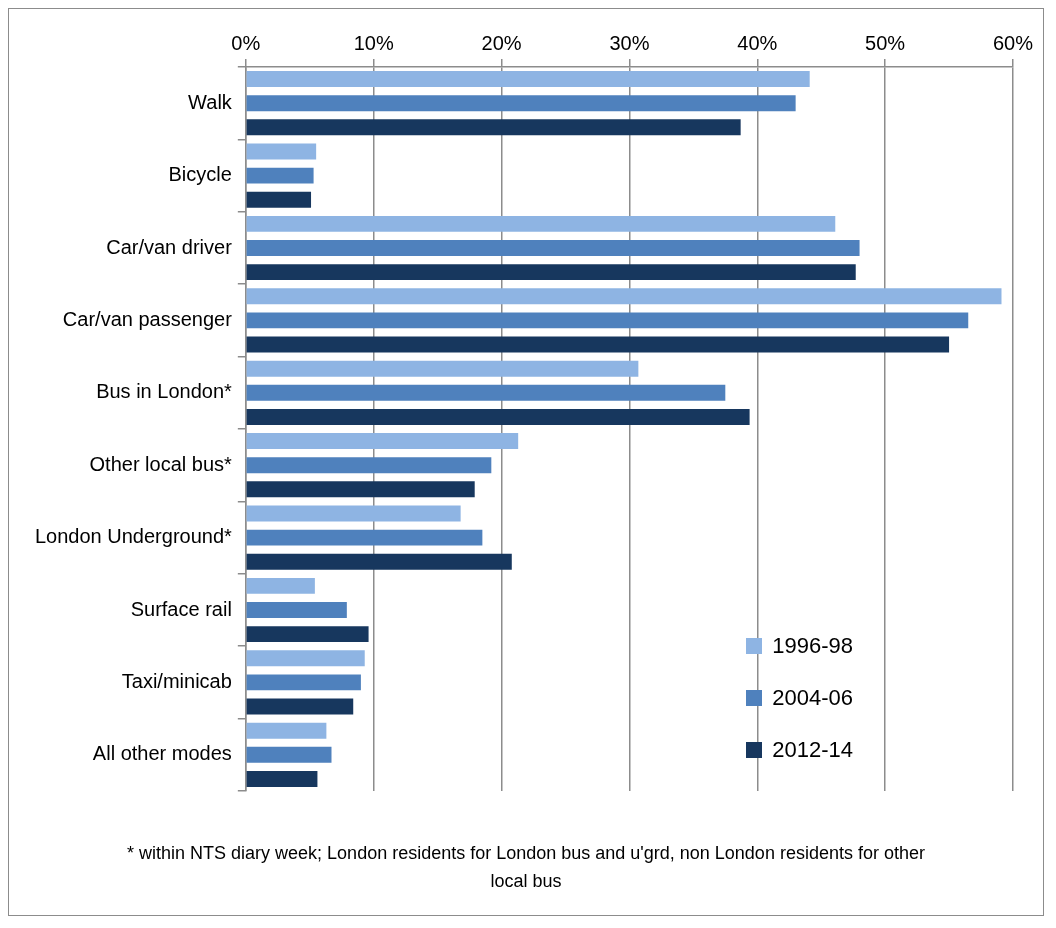 Image resolution: width=1056 pixels, height=928 pixels. I want to click on x-tick-label: 0%, so click(246, 42).